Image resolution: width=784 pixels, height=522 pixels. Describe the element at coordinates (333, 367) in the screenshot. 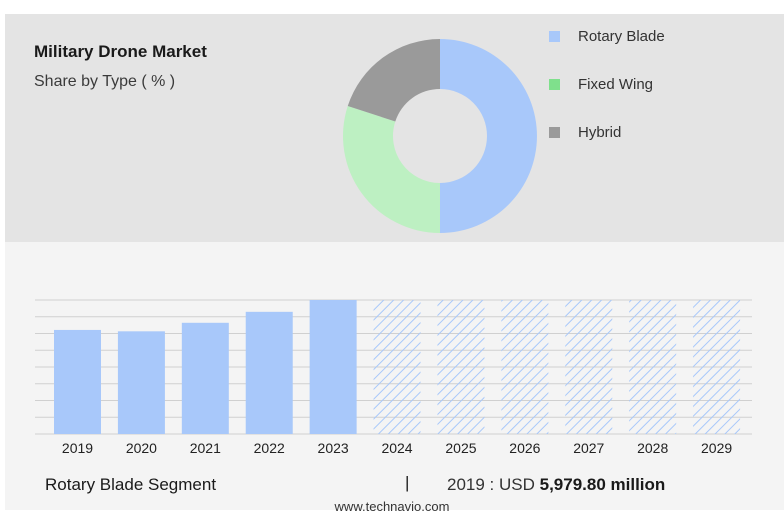

I see `bar-2023` at that location.